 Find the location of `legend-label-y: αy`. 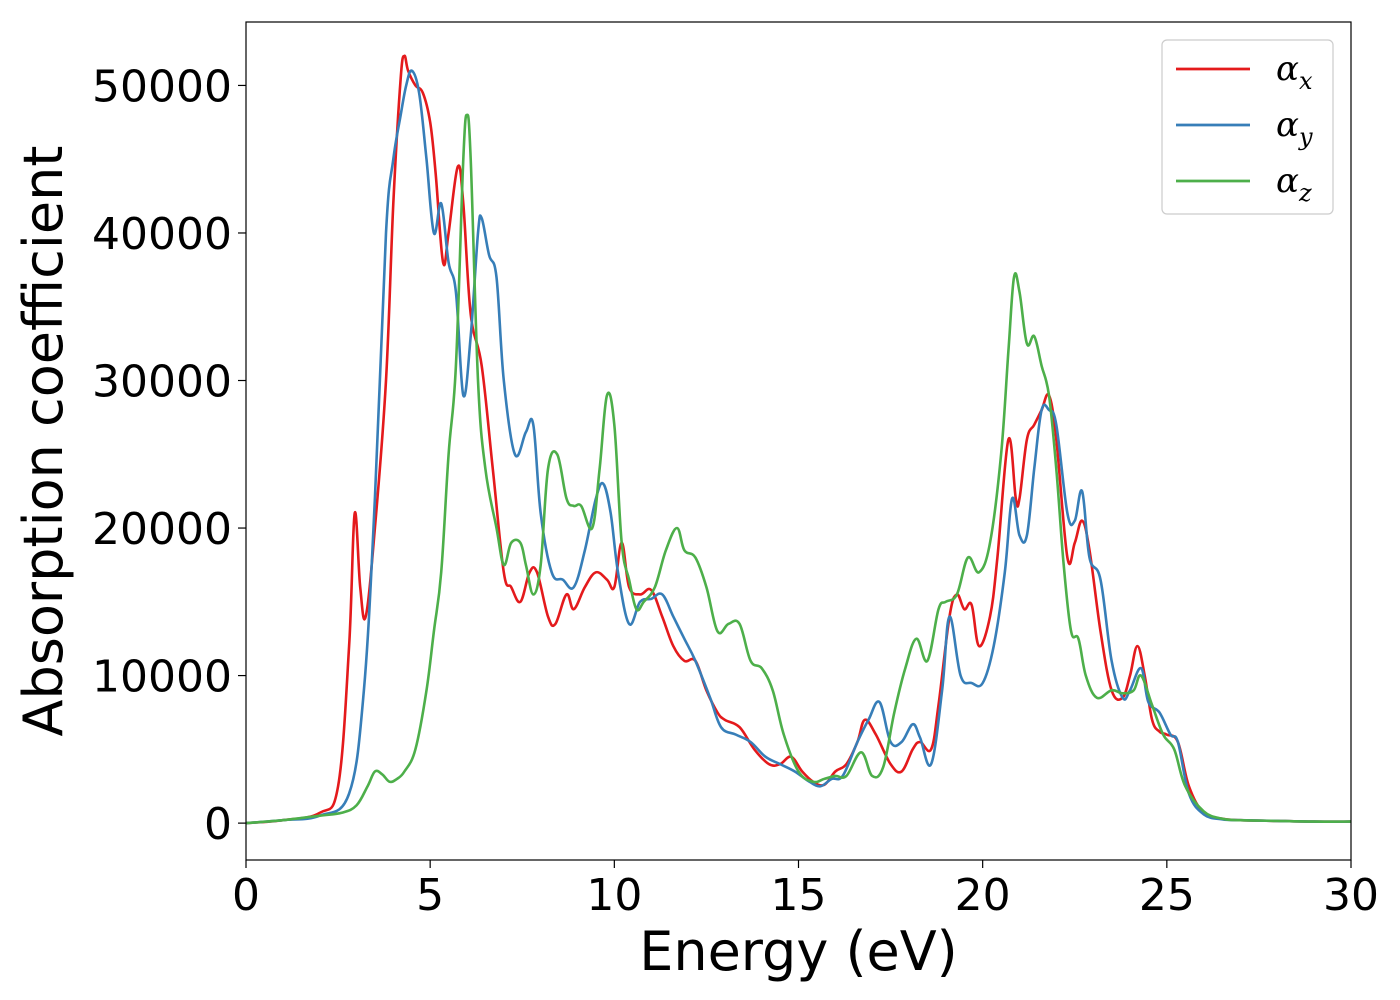

legend-label-y: αy is located at coordinates (1294, 128).